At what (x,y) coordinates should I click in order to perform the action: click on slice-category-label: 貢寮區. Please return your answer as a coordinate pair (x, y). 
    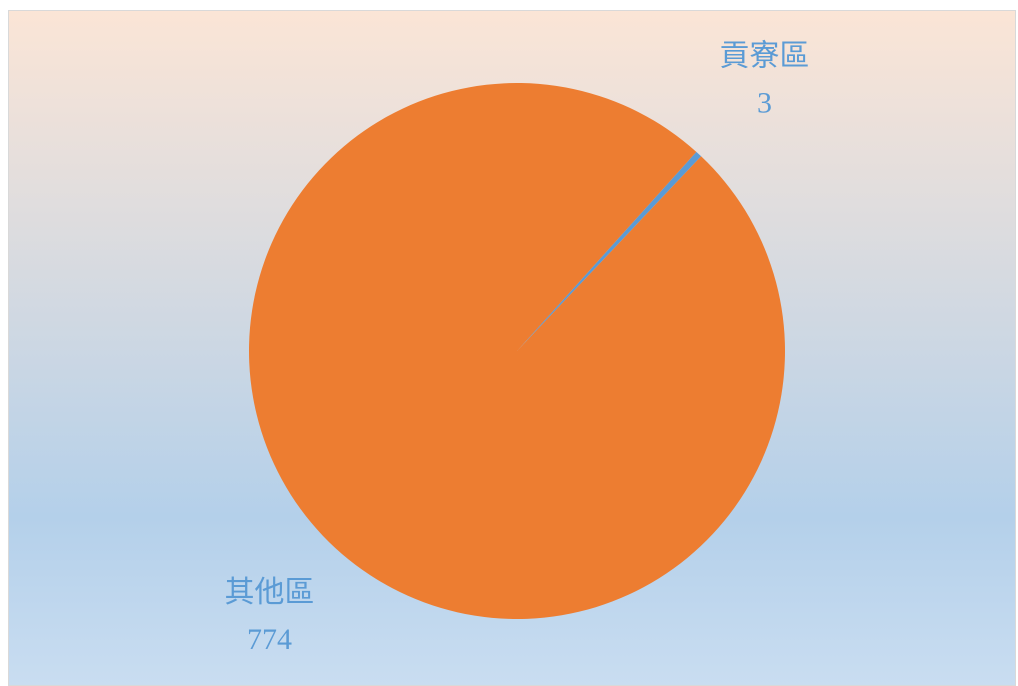
    Looking at the image, I should click on (765, 56).